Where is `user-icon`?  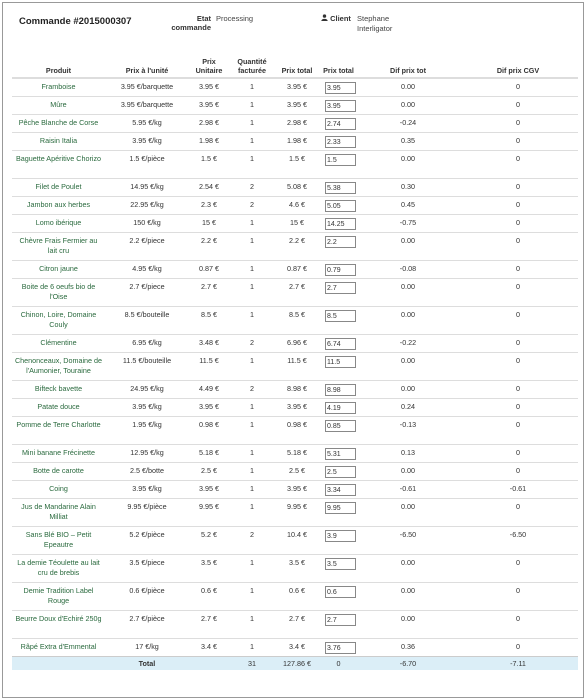
user-icon is located at coordinates (324, 18).